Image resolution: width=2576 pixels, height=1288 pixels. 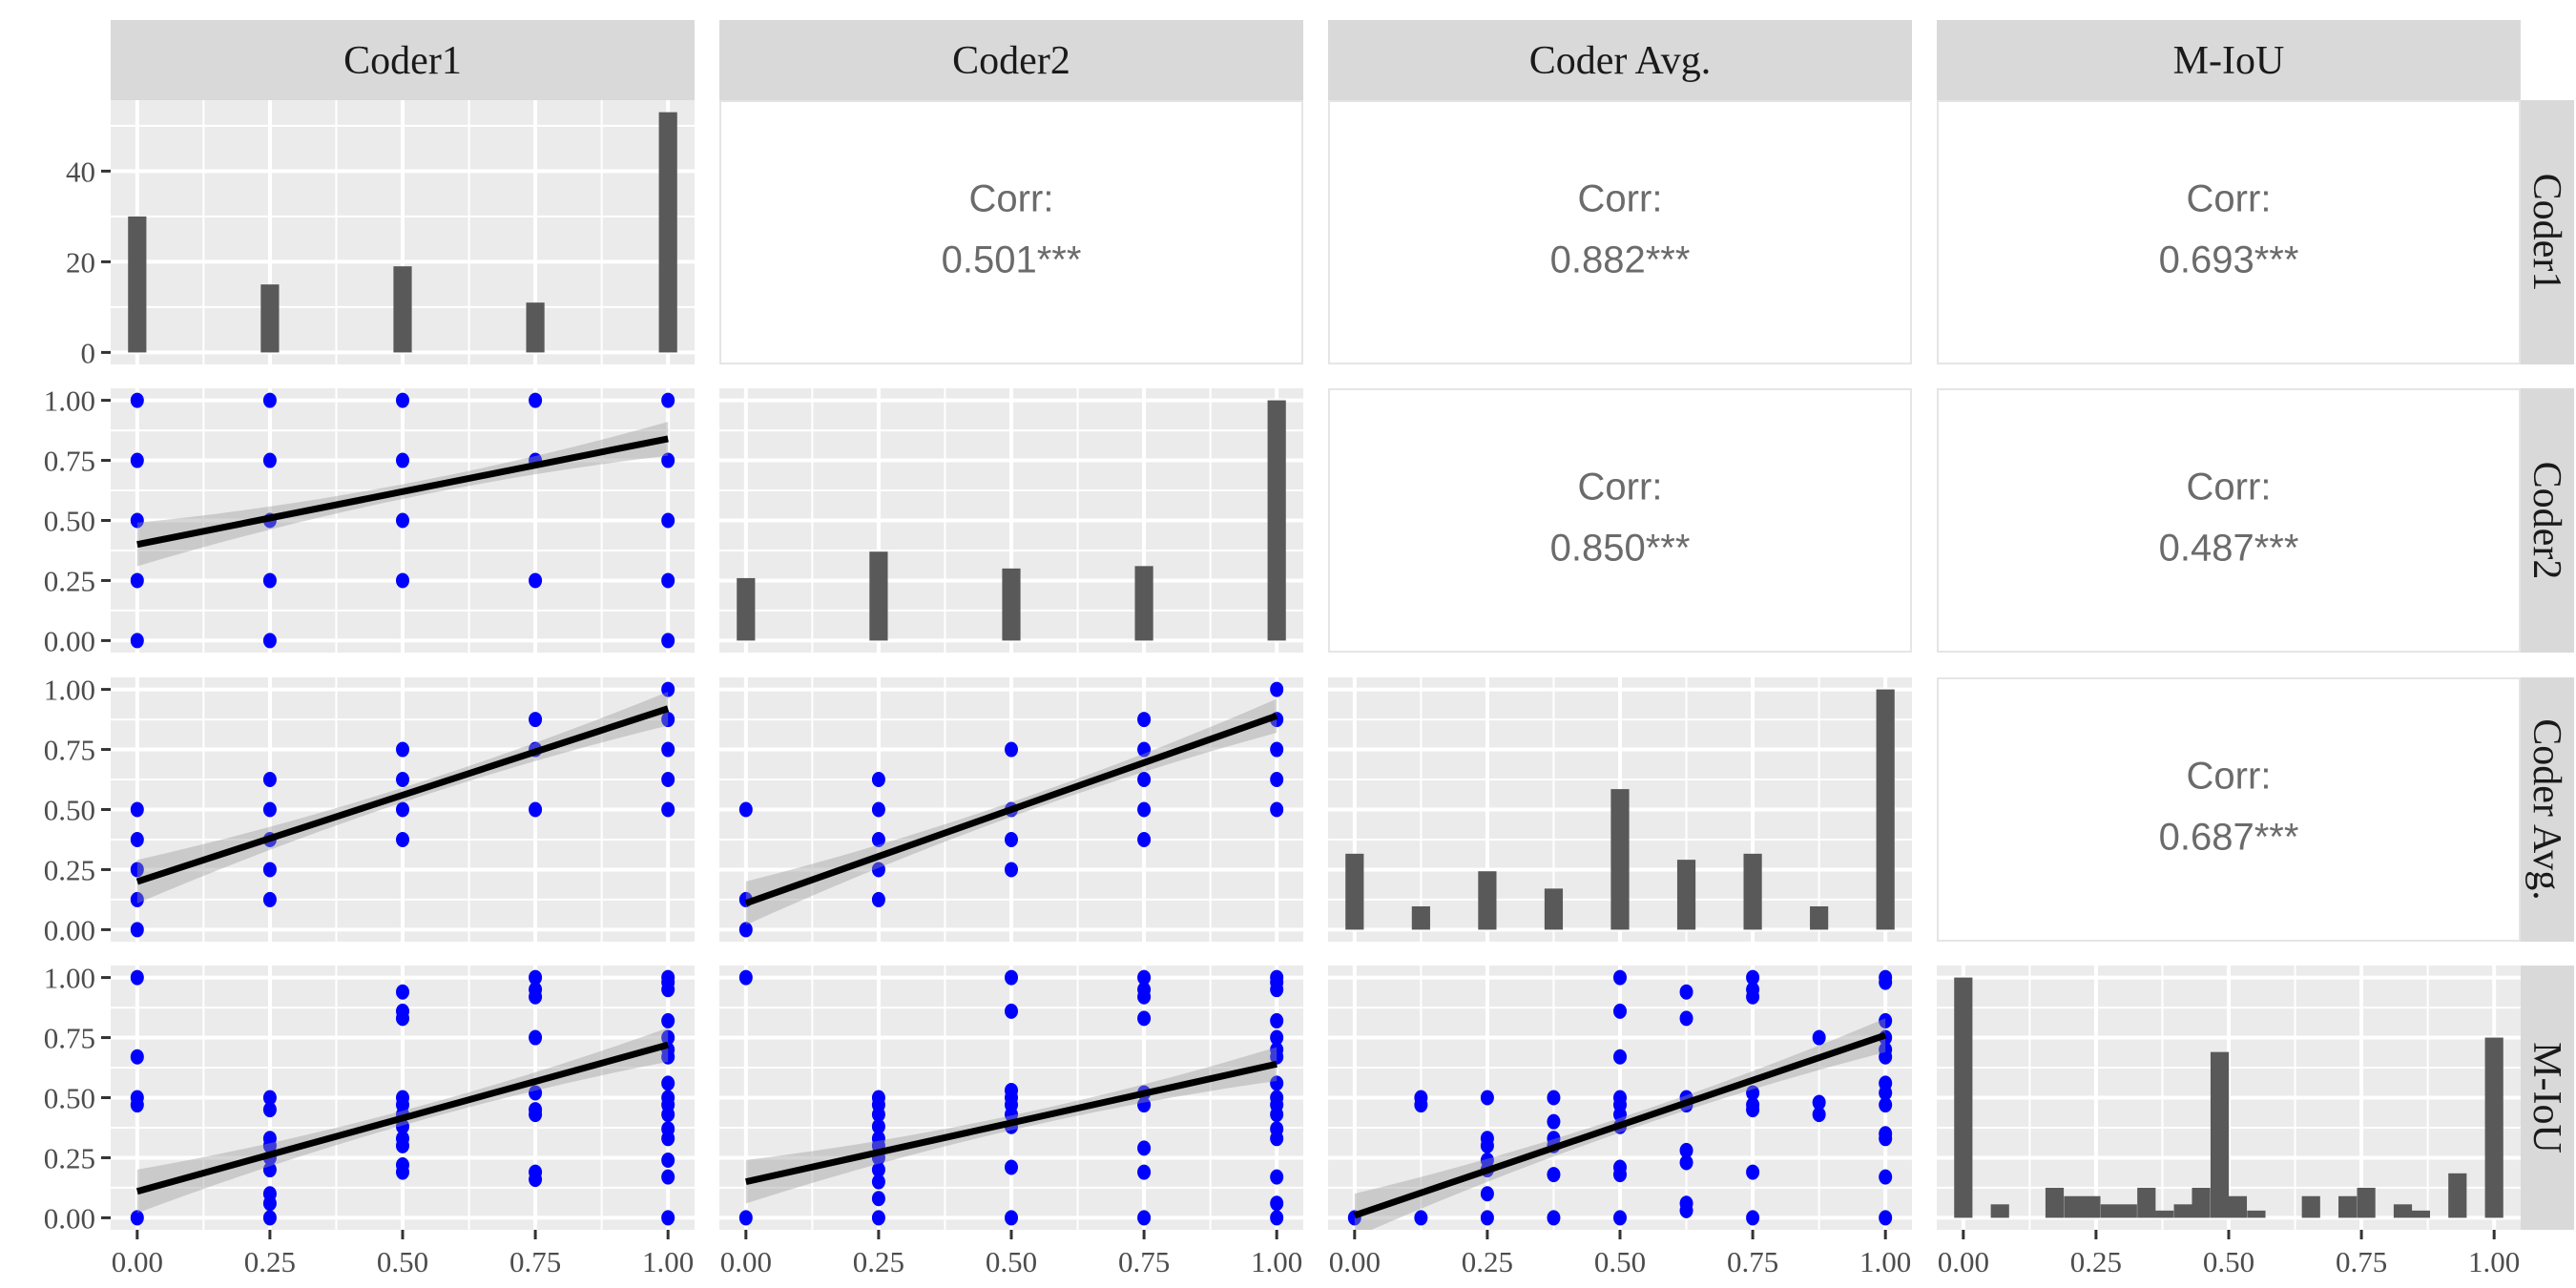 What do you see at coordinates (1620, 549) in the screenshot?
I see `corr-value: 0.850***` at bounding box center [1620, 549].